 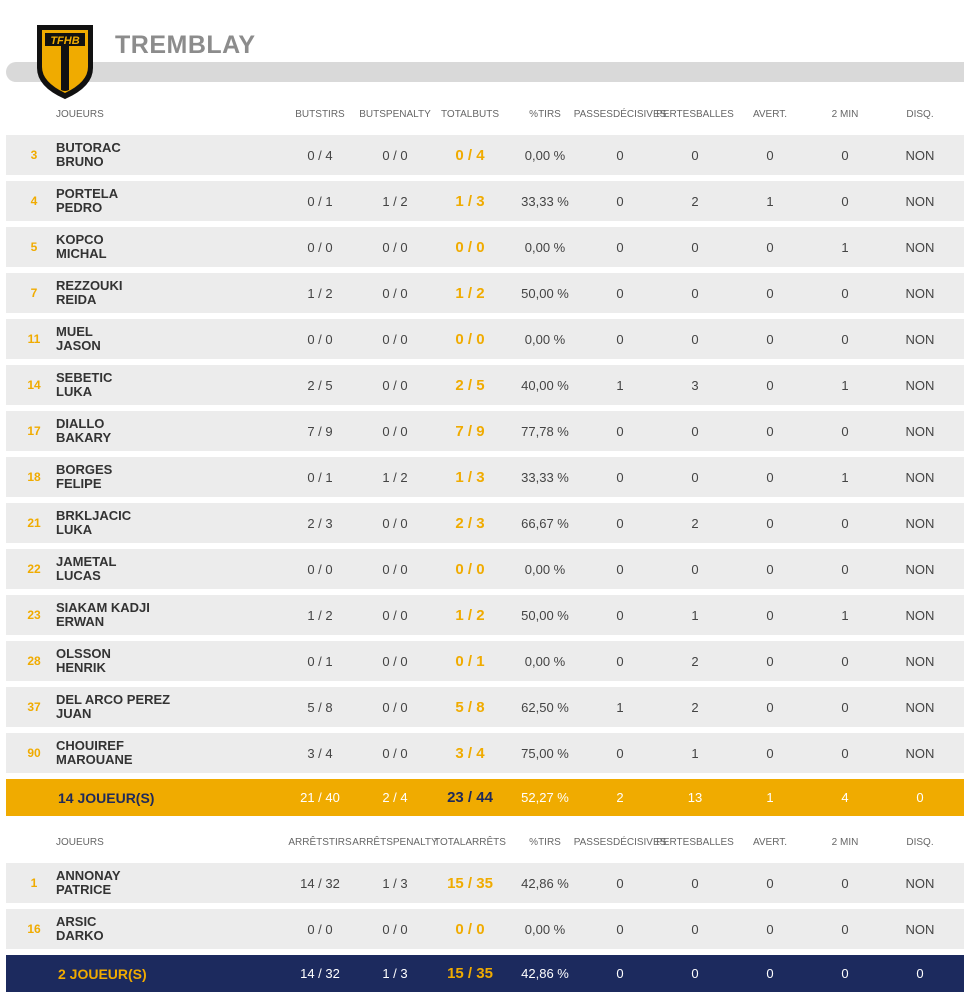 I want to click on player-number: 28, so click(x=34, y=661).